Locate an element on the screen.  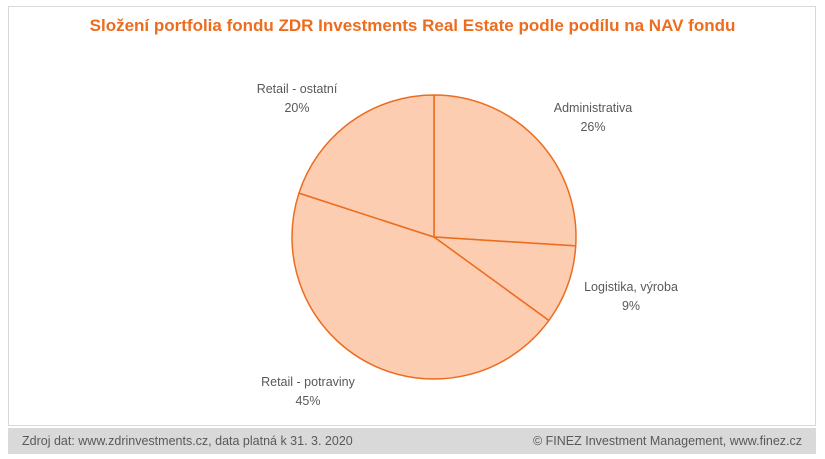
slice-value-1: 26% is located at coordinates (592, 127).